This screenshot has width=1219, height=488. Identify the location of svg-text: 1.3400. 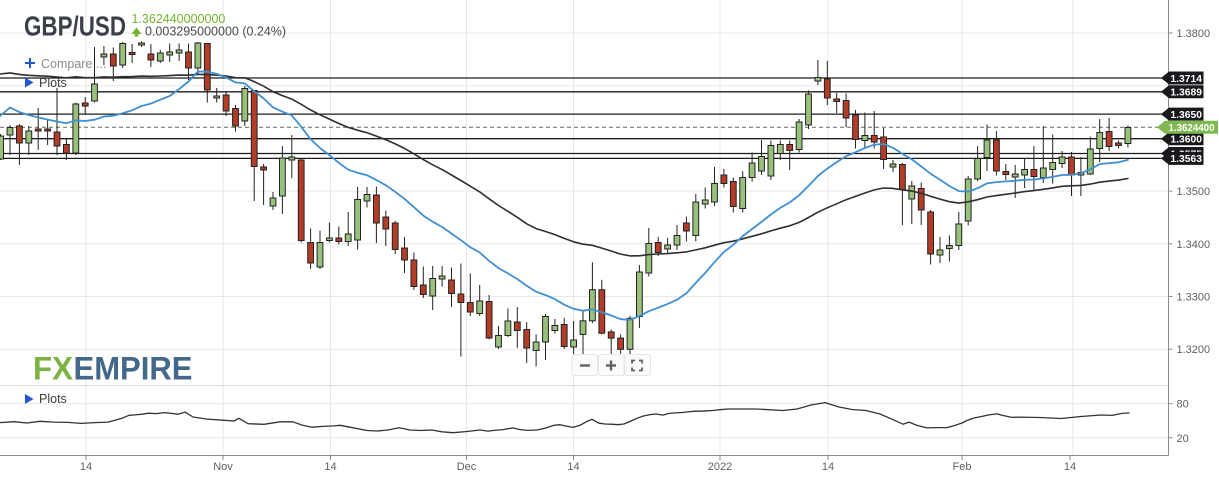
(1194, 245).